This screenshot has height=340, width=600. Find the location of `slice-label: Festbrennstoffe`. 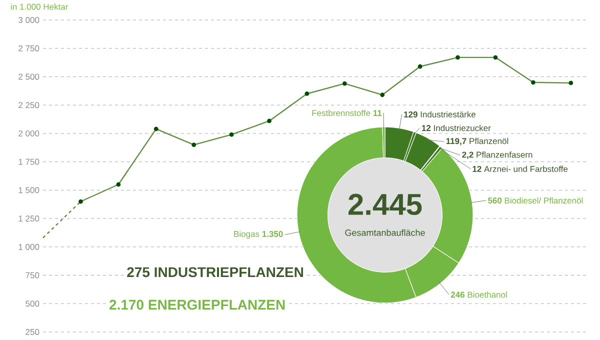

slice-label: Festbrennstoffe is located at coordinates (341, 113).